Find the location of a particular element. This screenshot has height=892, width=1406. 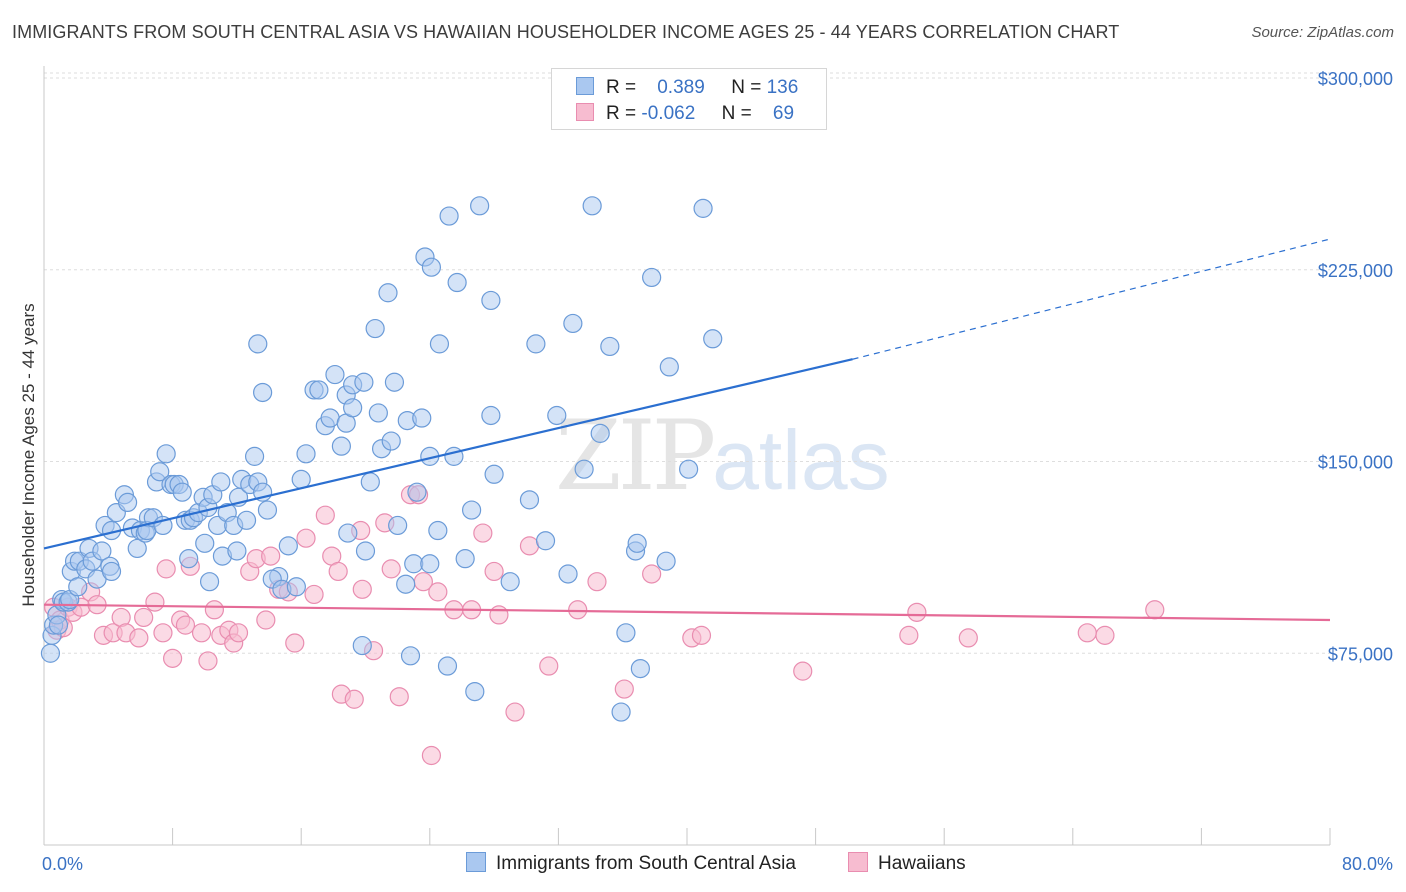

x-tick-label: 80.0% is located at coordinates (1367, 864).